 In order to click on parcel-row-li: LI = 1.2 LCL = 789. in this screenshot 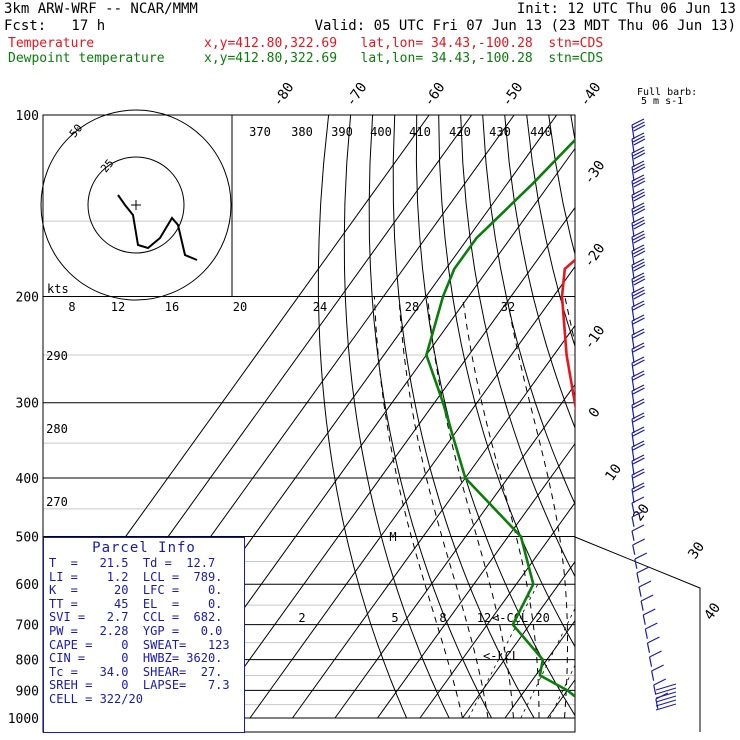, I will do `click(136, 576)`.